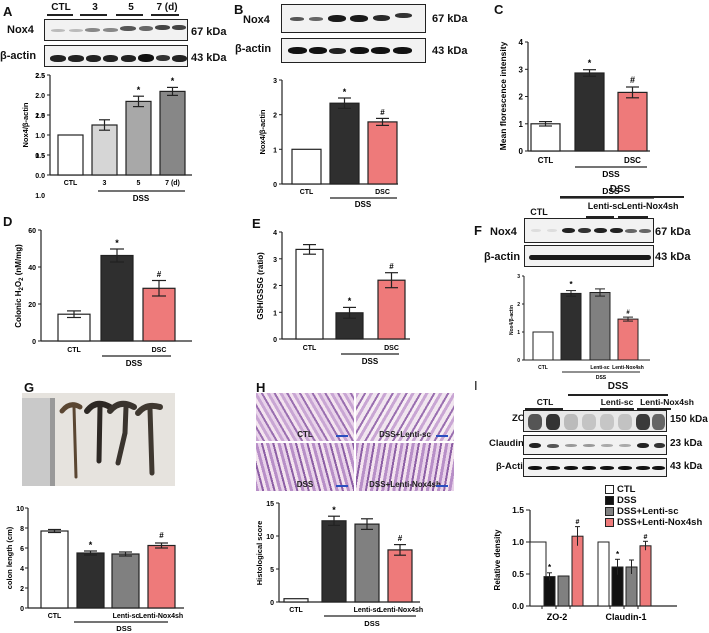 This screenshot has width=709, height=633. Describe the element at coordinates (353, 18) in the screenshot. I see `western-blot-nox4-b` at that location.